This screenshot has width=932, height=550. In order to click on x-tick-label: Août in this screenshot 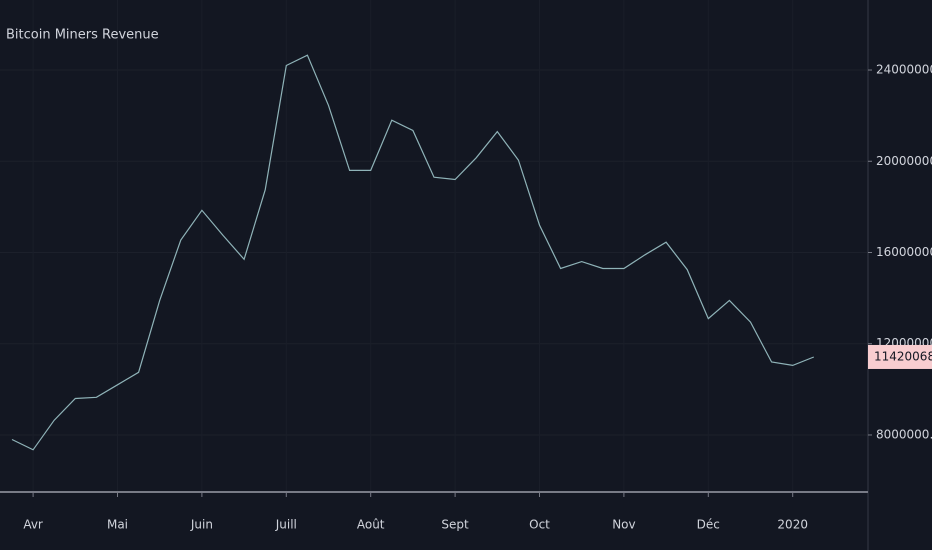, I will do `click(371, 525)`.